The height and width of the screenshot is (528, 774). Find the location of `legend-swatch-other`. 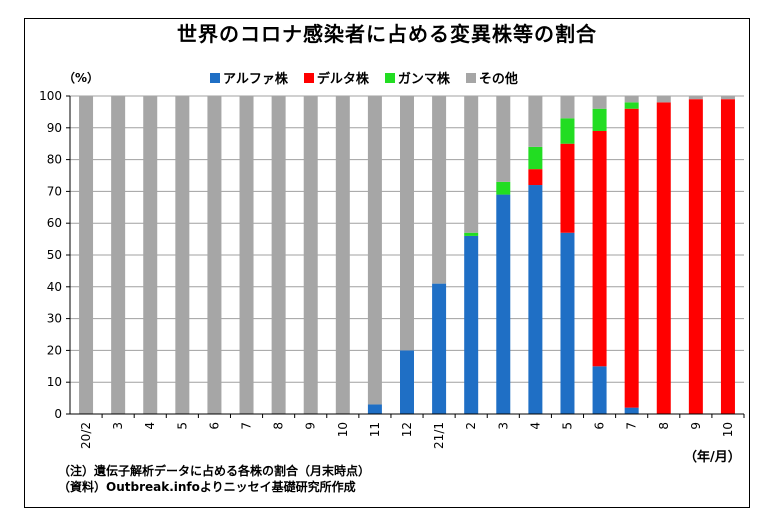

legend-swatch-other is located at coordinates (470, 77).